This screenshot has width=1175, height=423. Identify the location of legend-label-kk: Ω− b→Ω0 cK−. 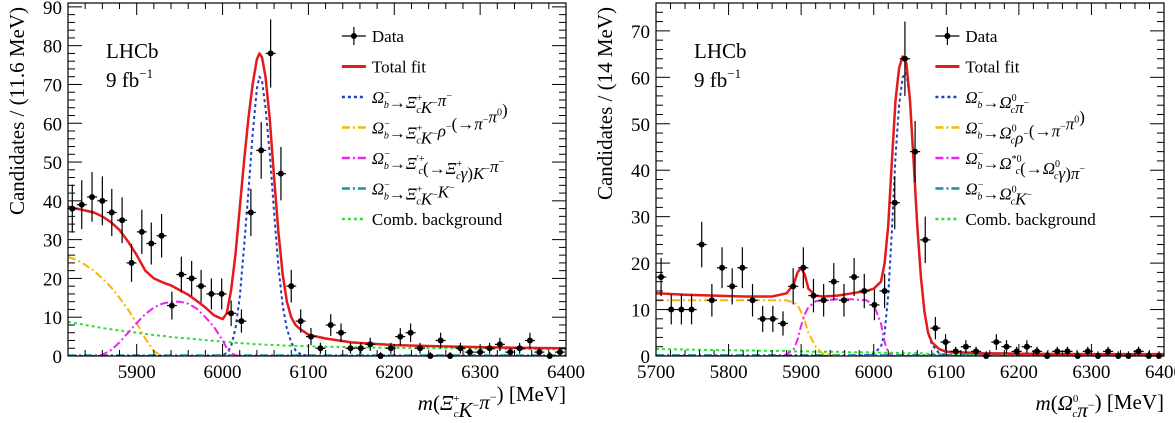
(998, 194).